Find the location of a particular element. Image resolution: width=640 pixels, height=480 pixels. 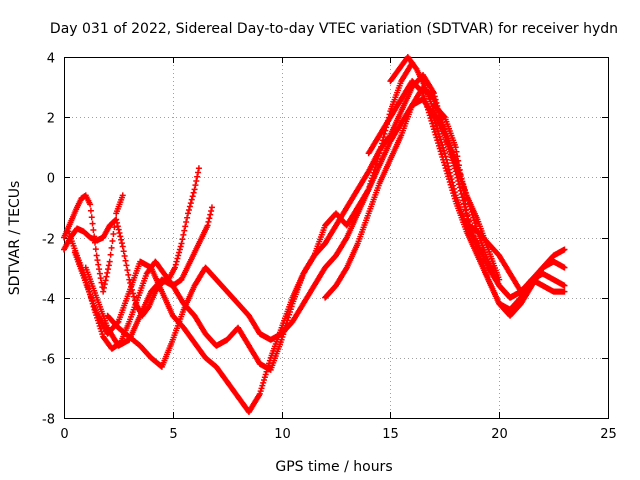

x-tick-label: 0 is located at coordinates (64, 434).